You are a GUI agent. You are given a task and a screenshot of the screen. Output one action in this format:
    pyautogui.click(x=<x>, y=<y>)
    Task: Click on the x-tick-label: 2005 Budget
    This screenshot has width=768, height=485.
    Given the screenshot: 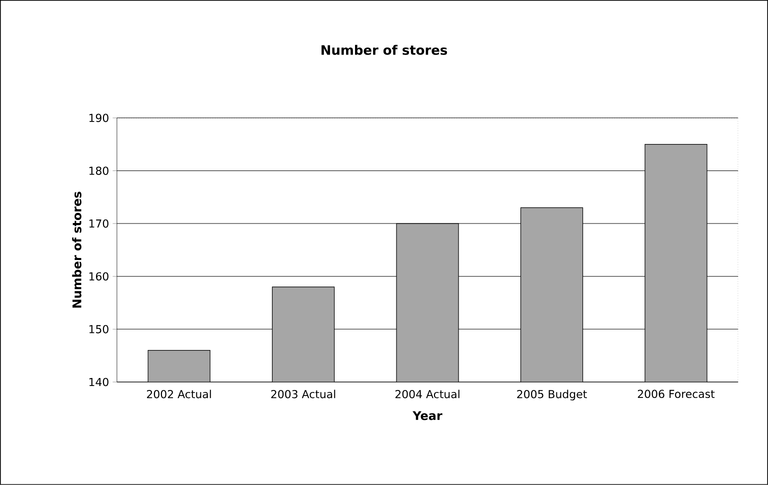 What is the action you would take?
    pyautogui.click(x=552, y=395)
    